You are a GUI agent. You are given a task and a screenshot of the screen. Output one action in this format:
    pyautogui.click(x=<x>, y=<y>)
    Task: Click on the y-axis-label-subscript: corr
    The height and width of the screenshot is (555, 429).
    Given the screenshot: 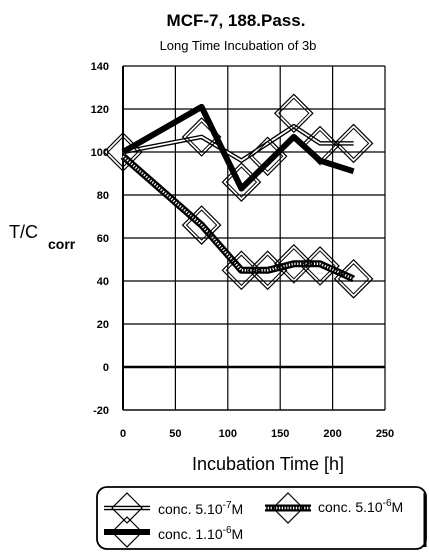 What is the action you would take?
    pyautogui.click(x=62, y=244)
    